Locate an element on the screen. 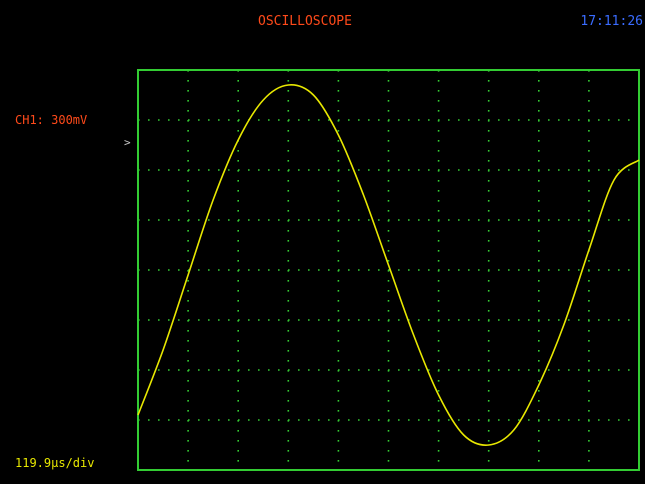 The height and width of the screenshot is (484, 645). channel-scale-label: CH1: 300mV is located at coordinates (51, 120).